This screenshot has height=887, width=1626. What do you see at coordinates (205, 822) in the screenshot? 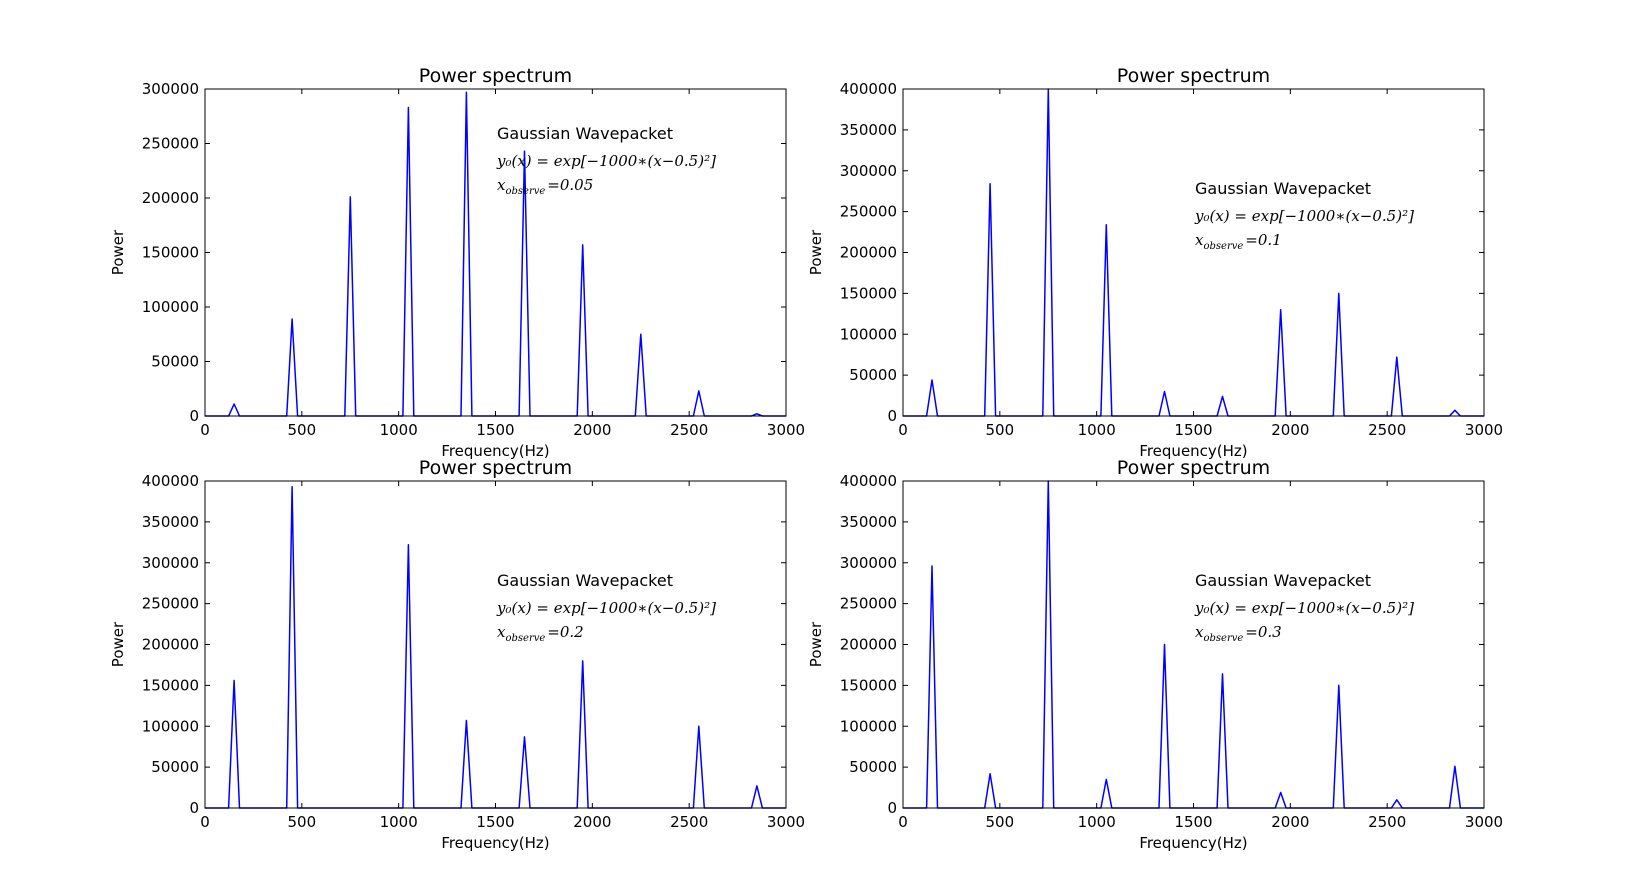
I see `x-tick-label: 0` at bounding box center [205, 822].